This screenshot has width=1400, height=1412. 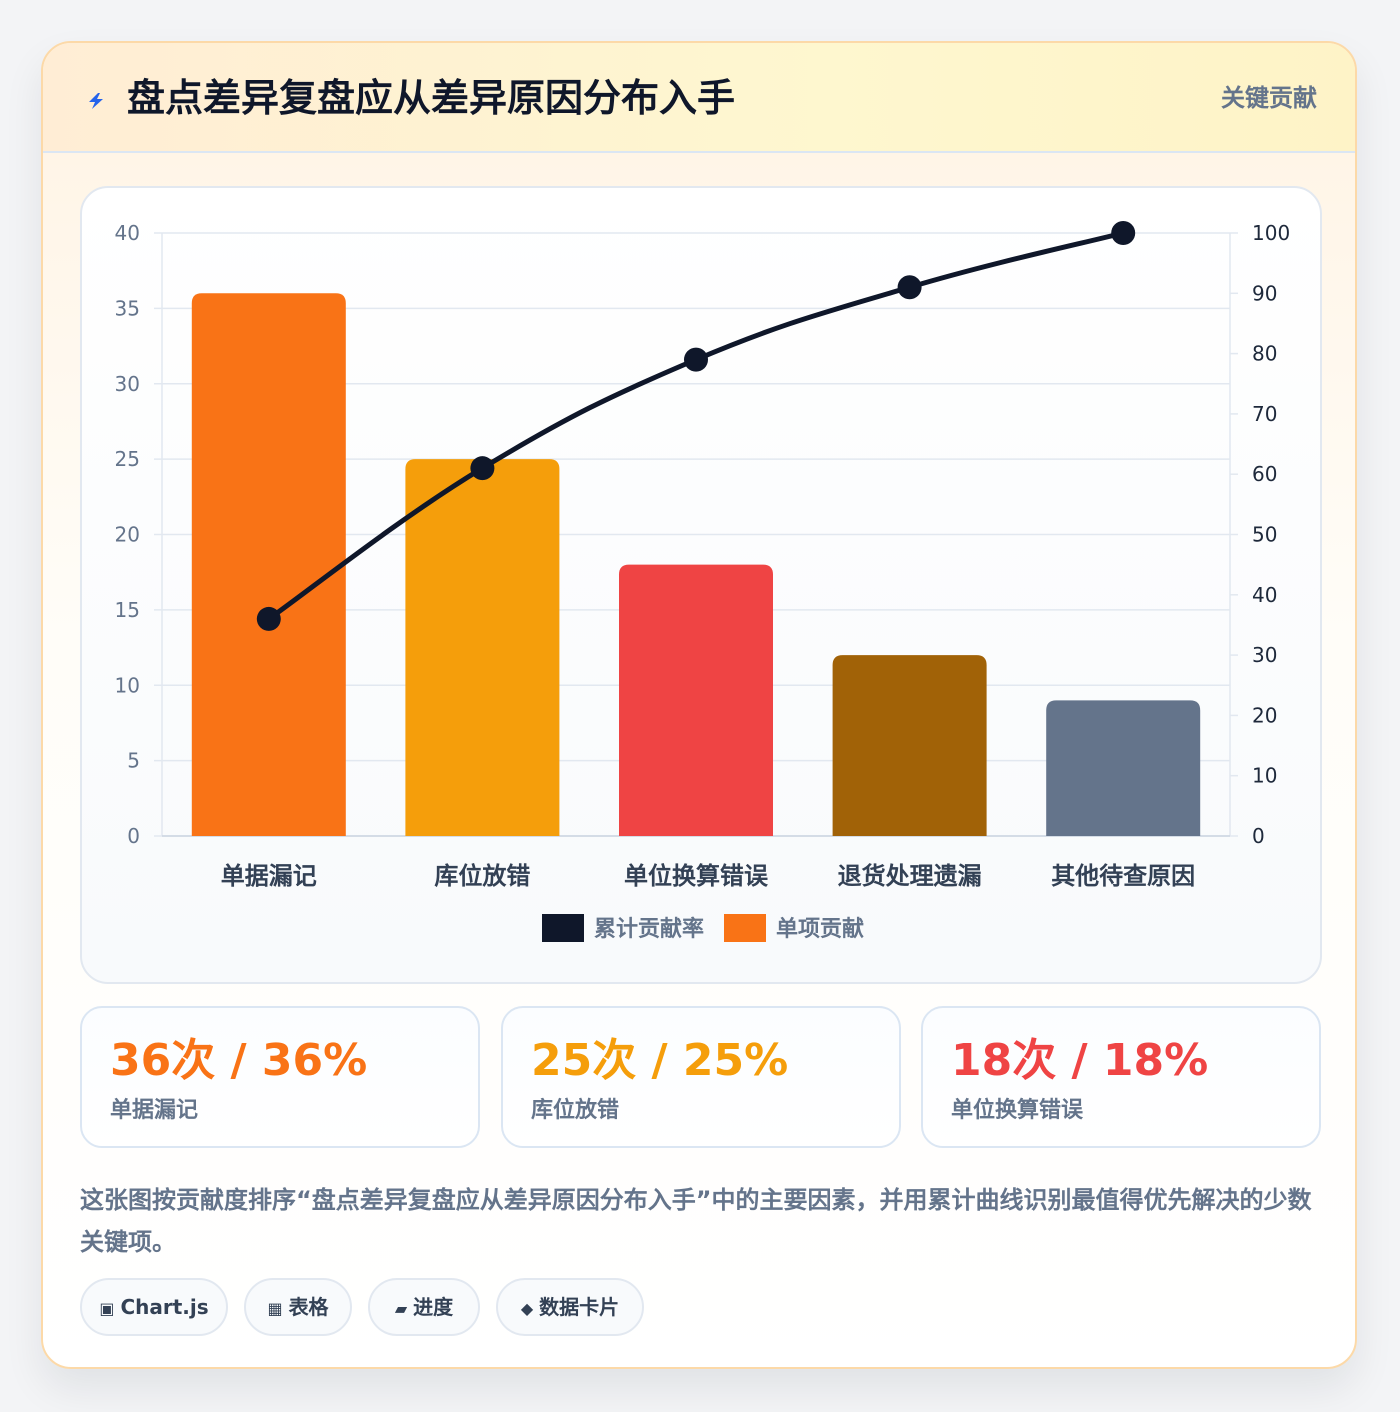 I want to click on stat-card-3: 18次 / 18% 单位换算错误, so click(x=1121, y=1077).